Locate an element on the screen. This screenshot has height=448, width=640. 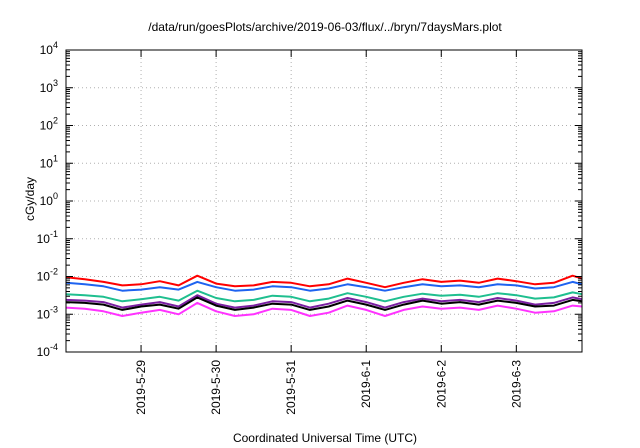
y-tick-label: 10¹ is located at coordinates (49, 161).